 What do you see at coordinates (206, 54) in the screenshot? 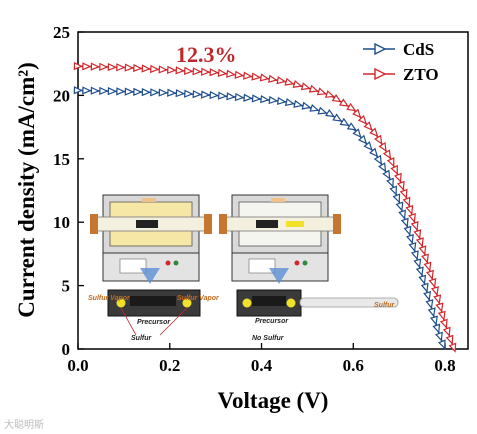
I see `efficiency-annotation: 12.3%` at bounding box center [206, 54].